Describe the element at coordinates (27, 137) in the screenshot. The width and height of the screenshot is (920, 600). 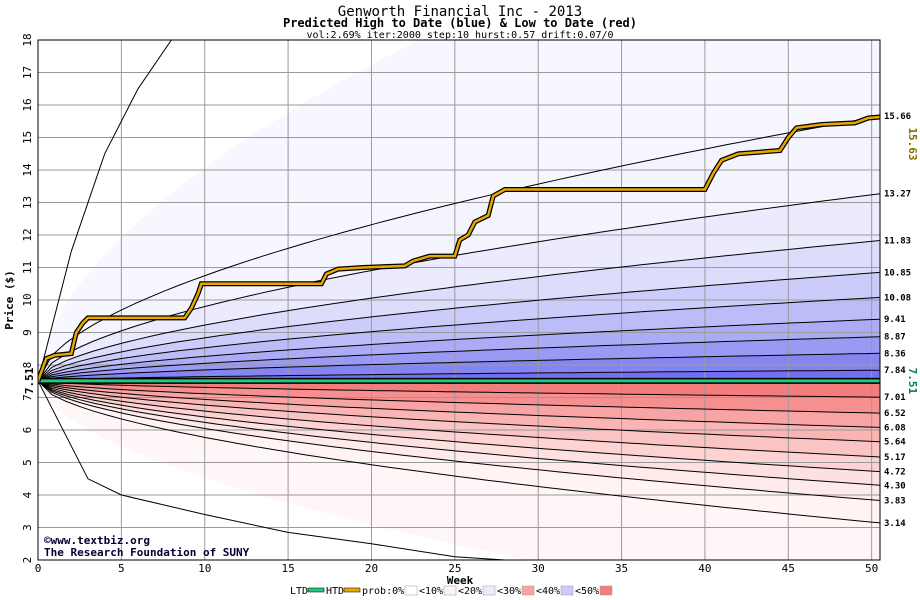
I see `y-tick-label: 15` at that location.